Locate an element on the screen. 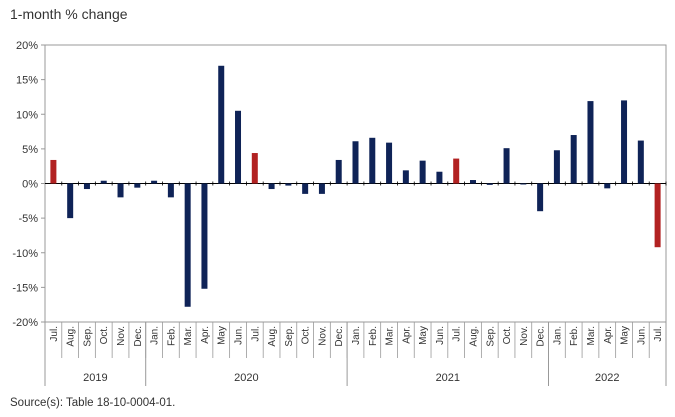  y-tick-label: -20% is located at coordinates (25, 323).